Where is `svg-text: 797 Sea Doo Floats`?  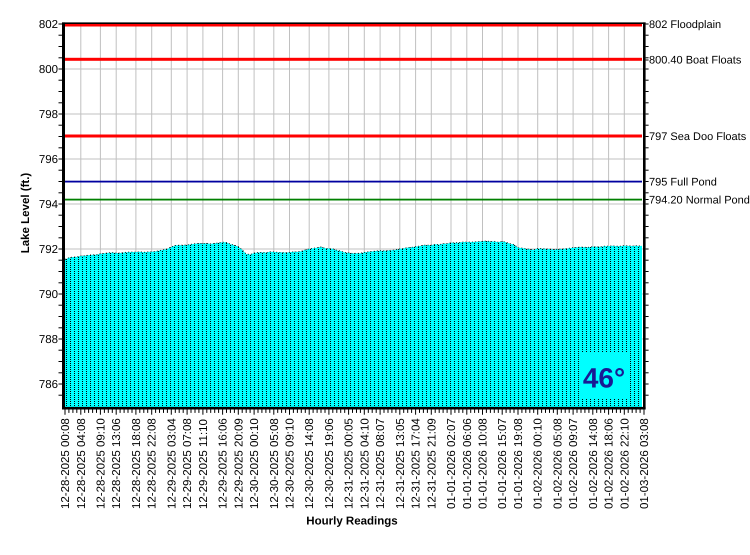
svg-text: 797 Sea Doo Floats is located at coordinates (698, 137).